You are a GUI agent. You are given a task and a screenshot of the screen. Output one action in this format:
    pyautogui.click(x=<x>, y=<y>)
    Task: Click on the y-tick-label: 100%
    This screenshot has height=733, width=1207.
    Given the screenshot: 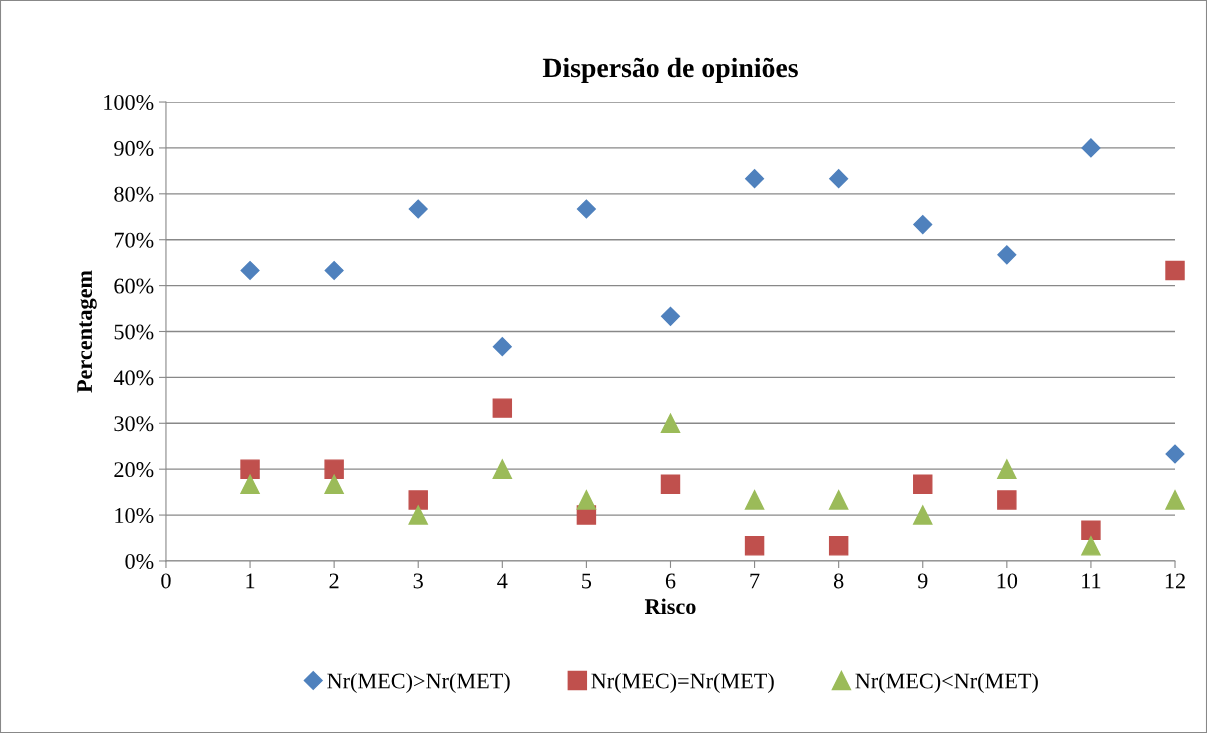 What is the action you would take?
    pyautogui.click(x=129, y=102)
    